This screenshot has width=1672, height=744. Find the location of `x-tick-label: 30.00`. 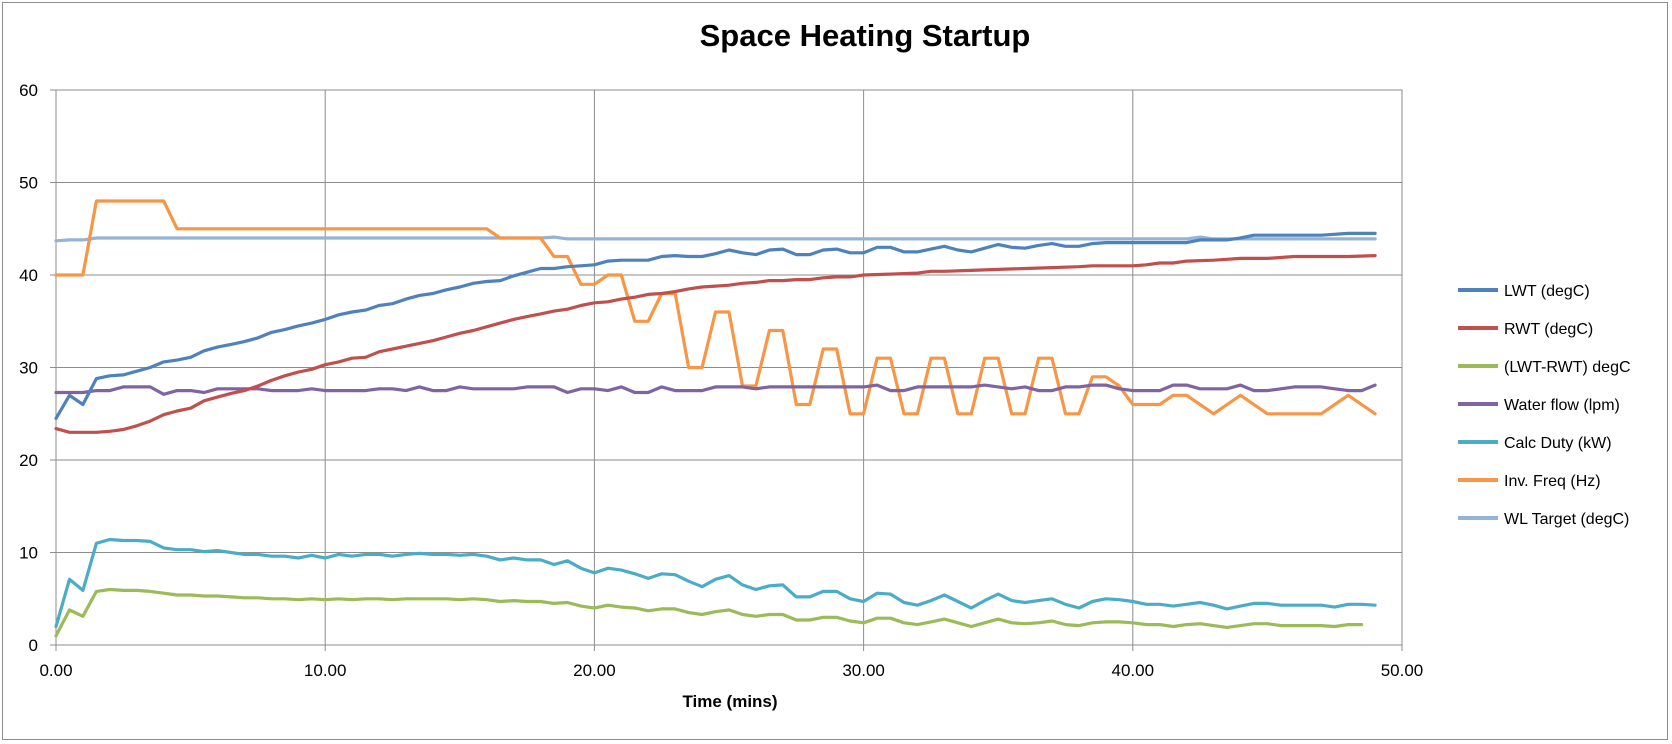

x-tick-label: 30.00 is located at coordinates (863, 670).